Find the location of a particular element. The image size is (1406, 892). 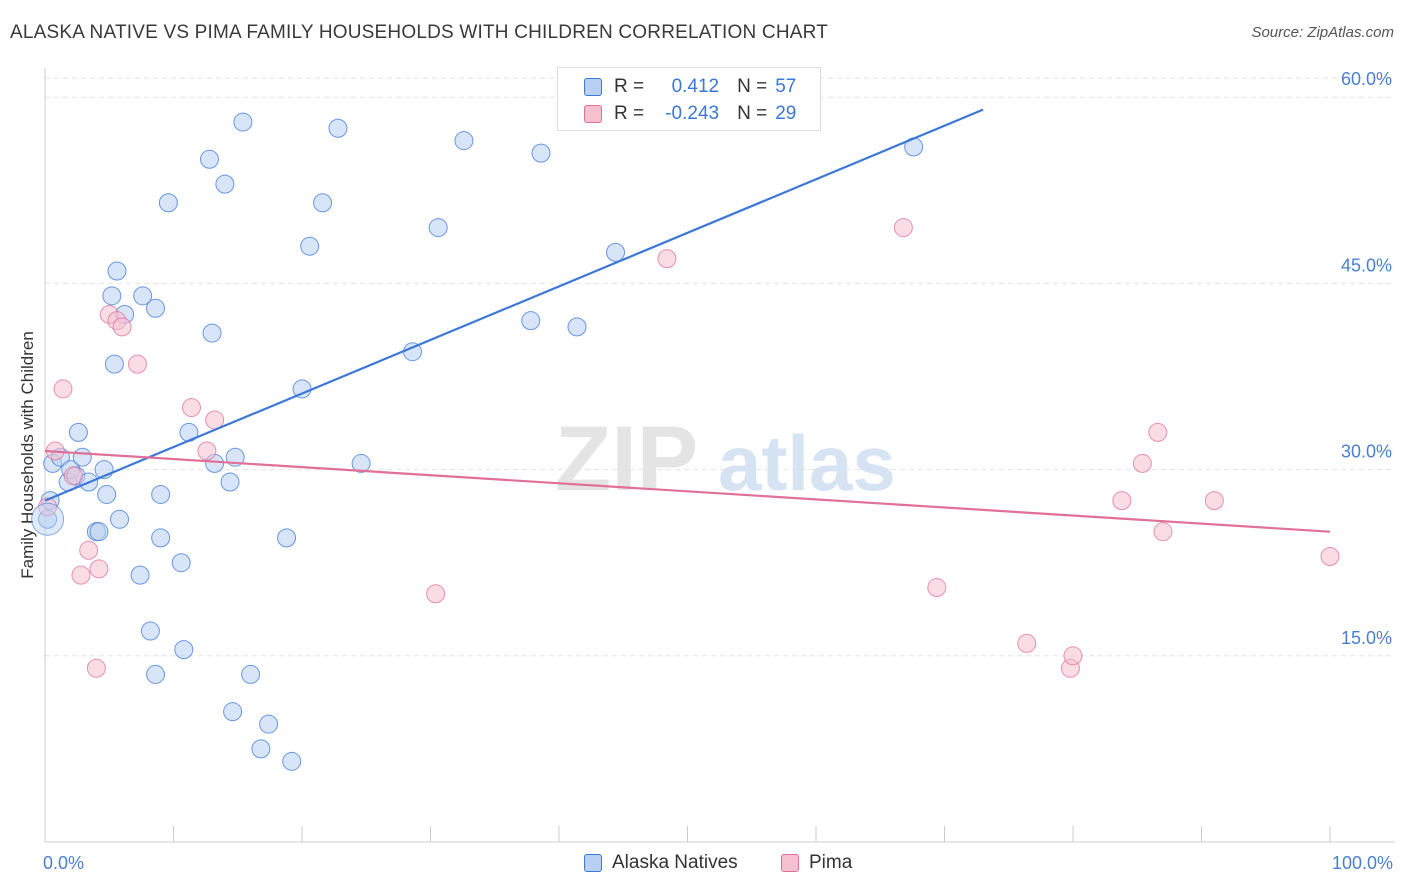

n-value-alaska: 57 is located at coordinates (786, 86).